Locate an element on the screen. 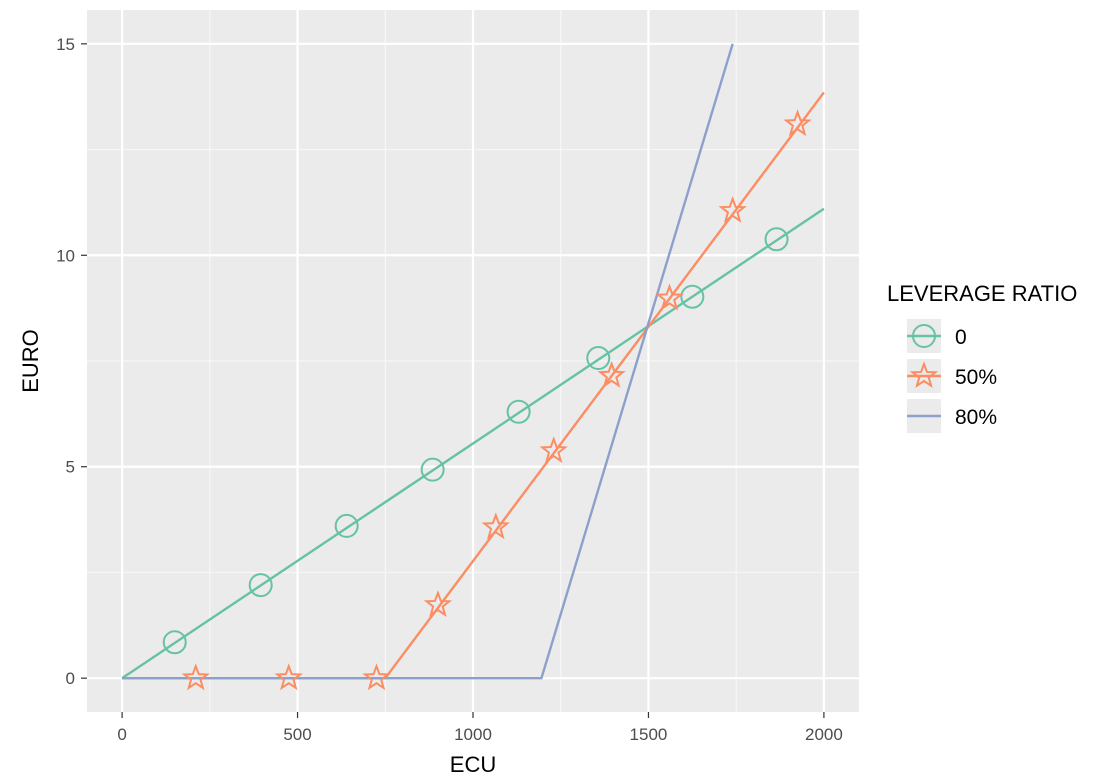 This screenshot has height=778, width=1113. y-tick-label: 0 is located at coordinates (70, 678).